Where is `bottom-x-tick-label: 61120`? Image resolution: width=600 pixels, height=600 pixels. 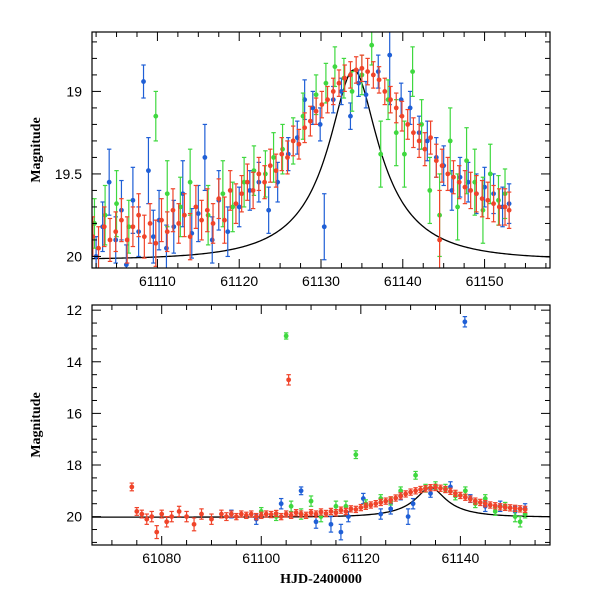
bottom-x-tick-label: 61120 is located at coordinates (361, 558).